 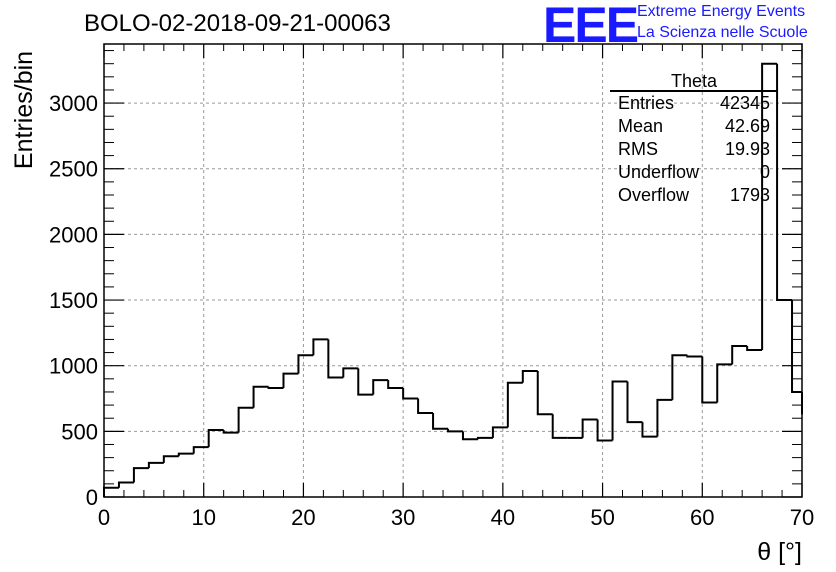 What do you see at coordinates (73, 366) in the screenshot?
I see `y-tick-label: 1000` at bounding box center [73, 366].